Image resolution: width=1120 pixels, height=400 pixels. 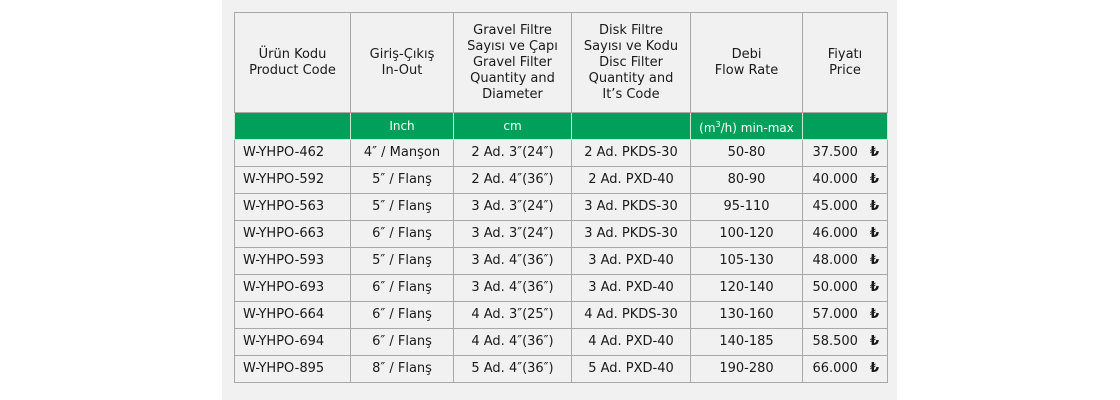 I want to click on cell-gravel: 5 Ad. 4″(36″), so click(x=512, y=369).